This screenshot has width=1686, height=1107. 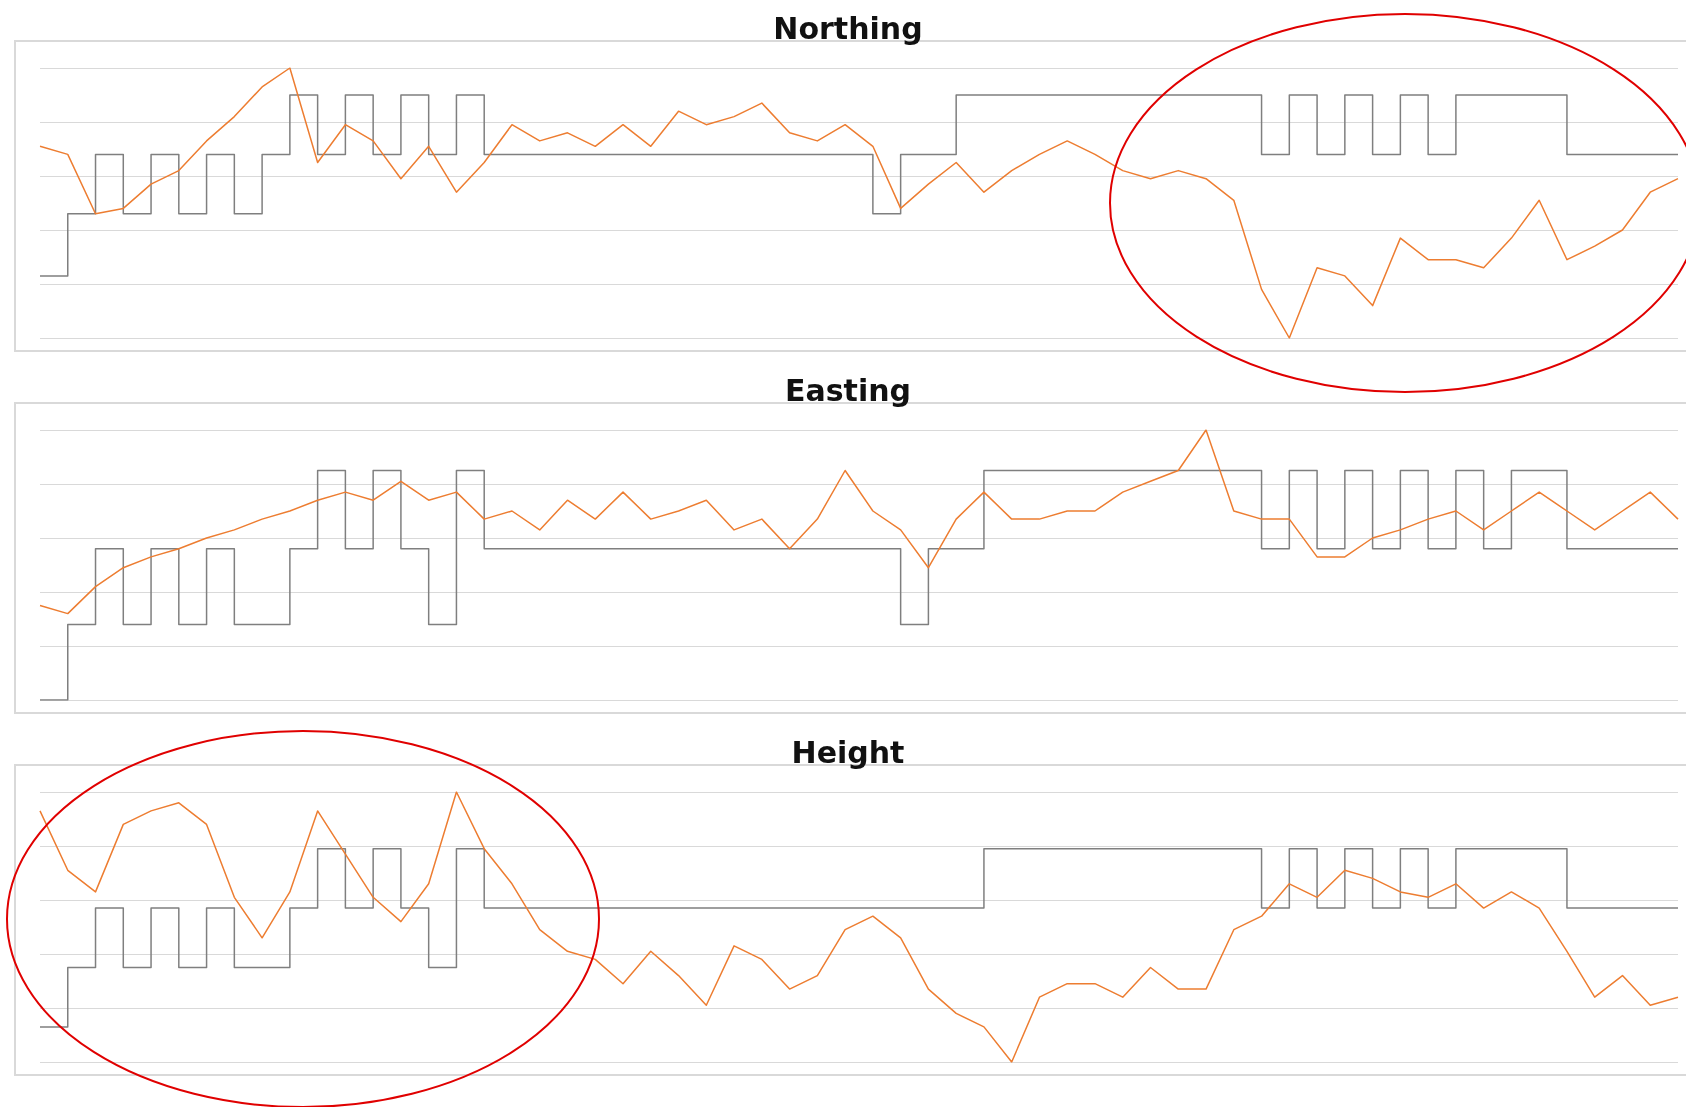 I want to click on chart-title: Easting, so click(x=848, y=390).